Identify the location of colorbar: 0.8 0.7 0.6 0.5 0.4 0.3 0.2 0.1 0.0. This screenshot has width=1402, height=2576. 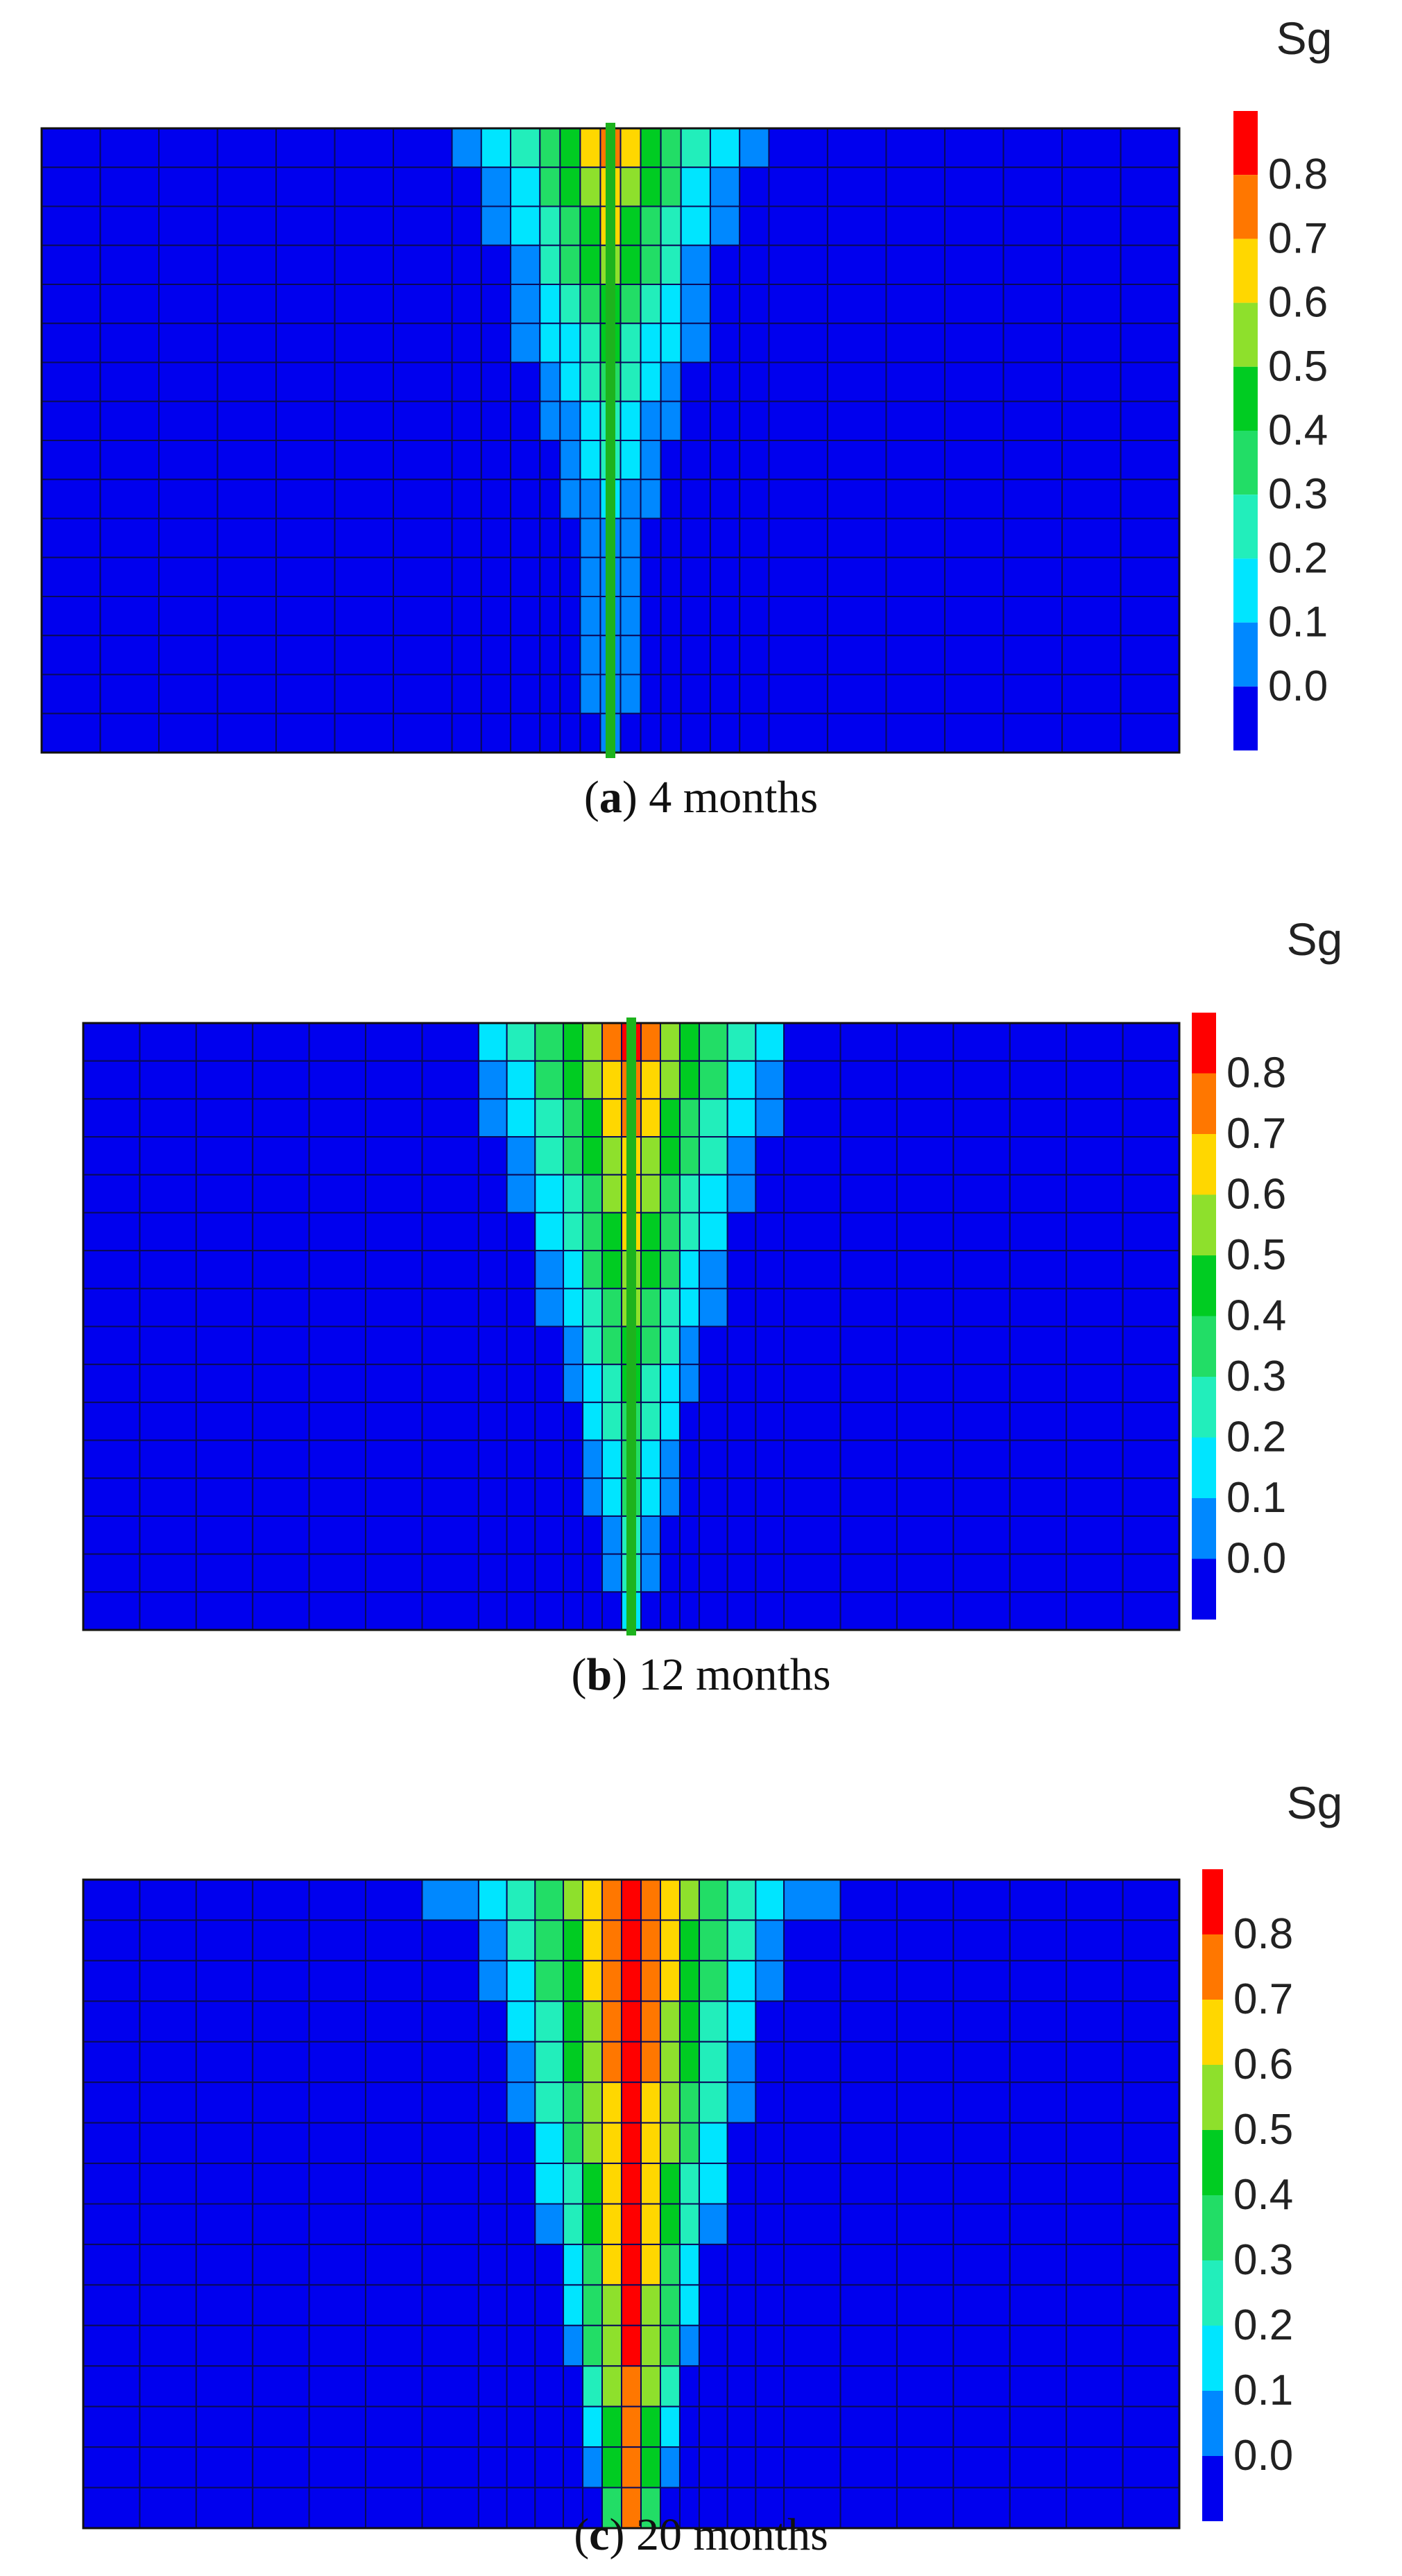
(1239, 1316).